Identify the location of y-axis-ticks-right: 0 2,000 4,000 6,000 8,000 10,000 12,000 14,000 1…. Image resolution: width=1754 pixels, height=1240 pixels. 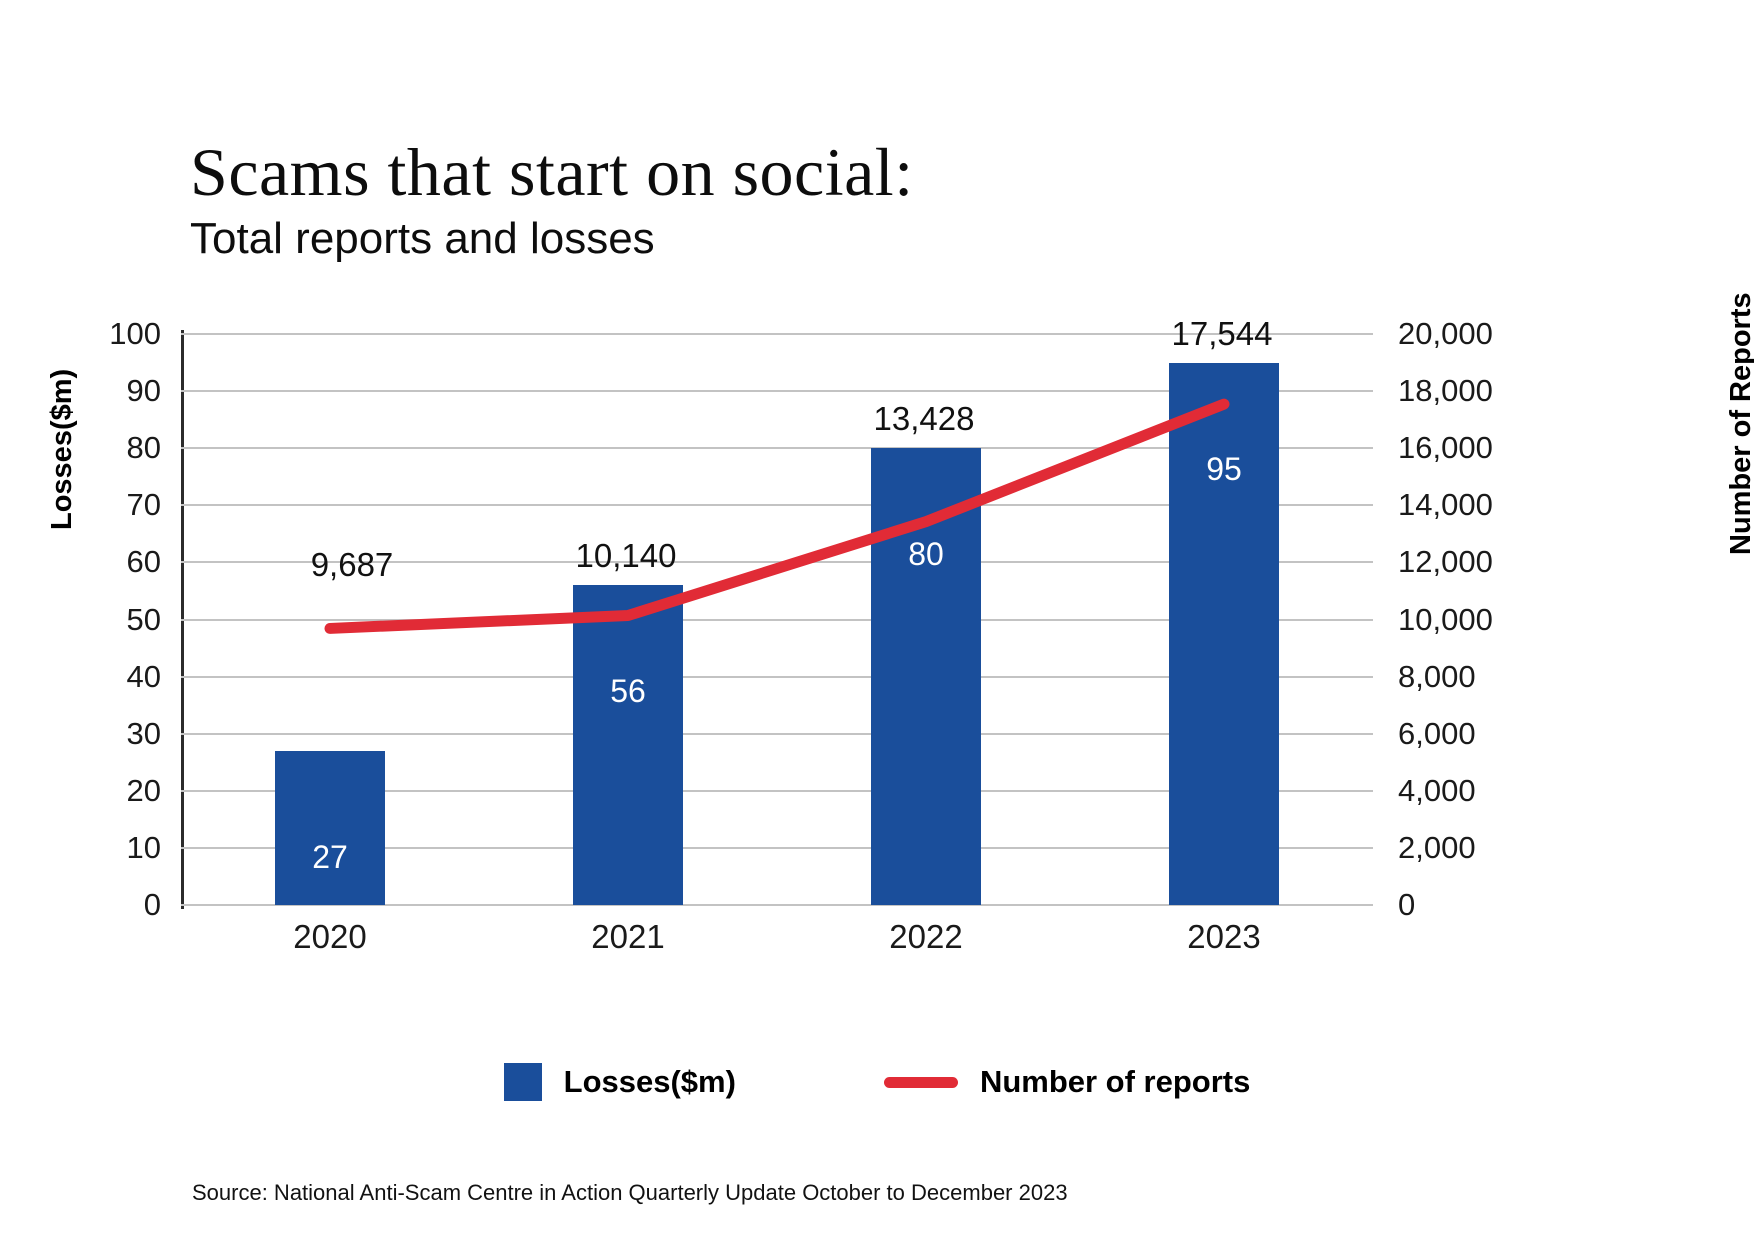
(1483, 619).